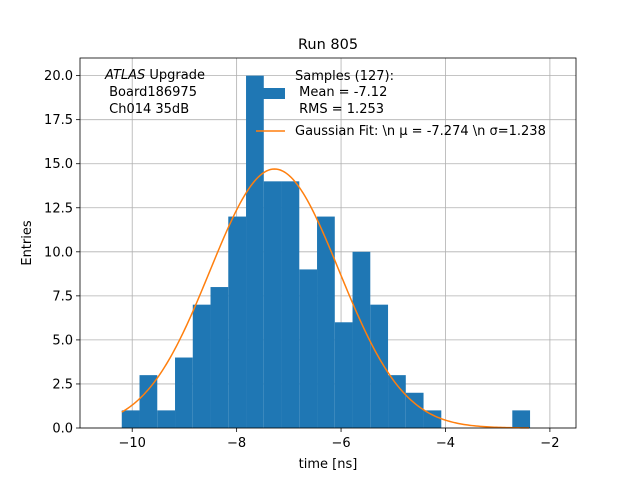 Image resolution: width=640 pixels, height=480 pixels. Describe the element at coordinates (147, 109) in the screenshot. I see `annotation-line-3: Ch014 35dB` at that location.